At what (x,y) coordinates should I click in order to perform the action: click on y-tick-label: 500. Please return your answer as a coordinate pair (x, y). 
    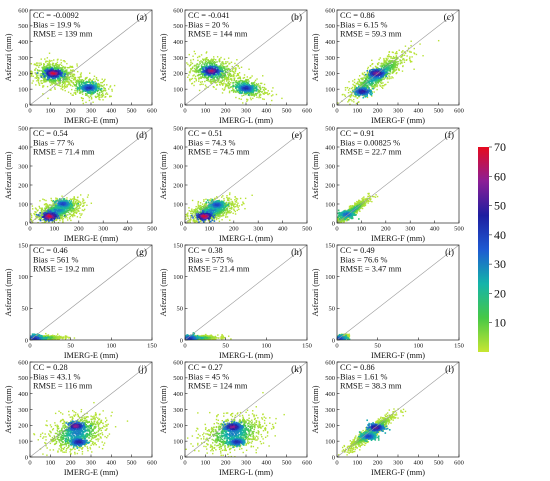
    Looking at the image, I should click on (23, 26).